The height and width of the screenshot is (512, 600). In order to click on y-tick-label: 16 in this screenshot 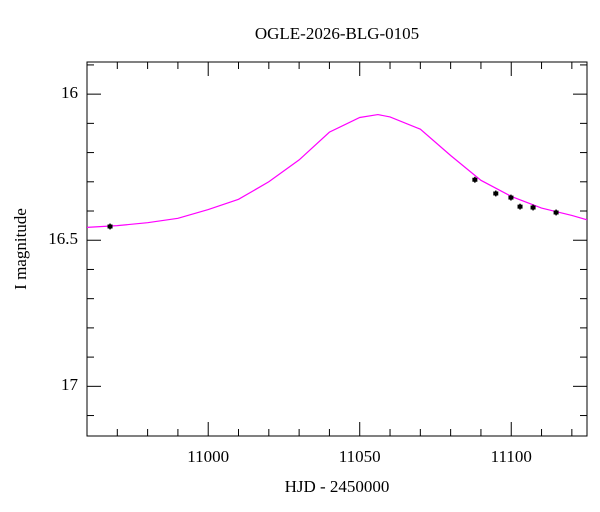, I will do `click(69, 92)`.